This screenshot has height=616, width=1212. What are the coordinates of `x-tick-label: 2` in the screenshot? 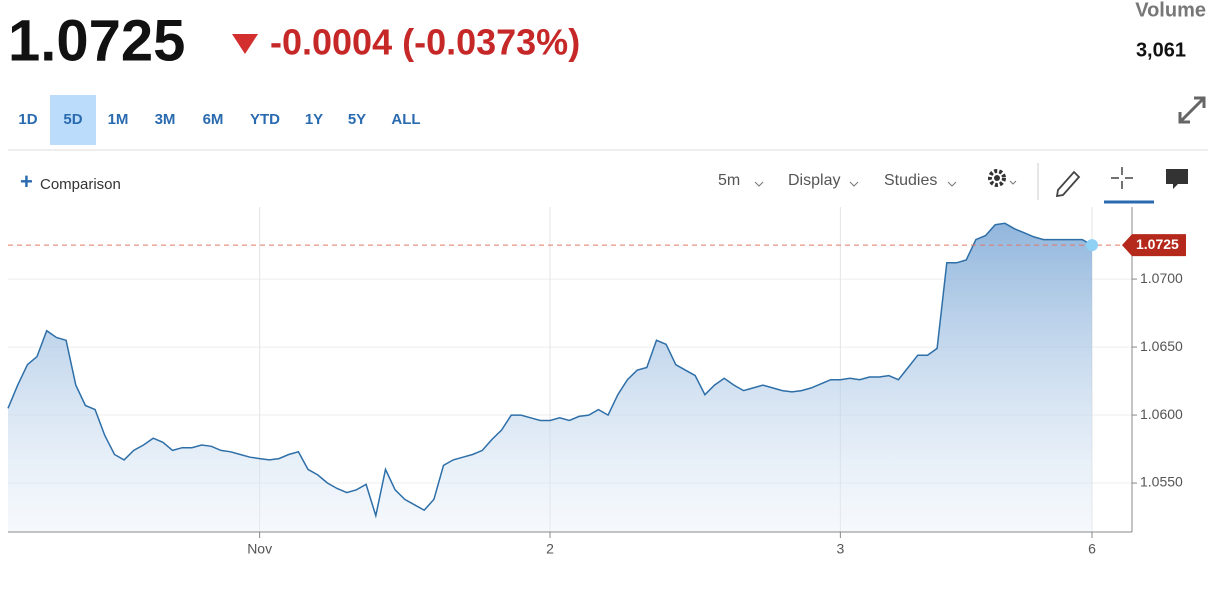 It's located at (550, 549).